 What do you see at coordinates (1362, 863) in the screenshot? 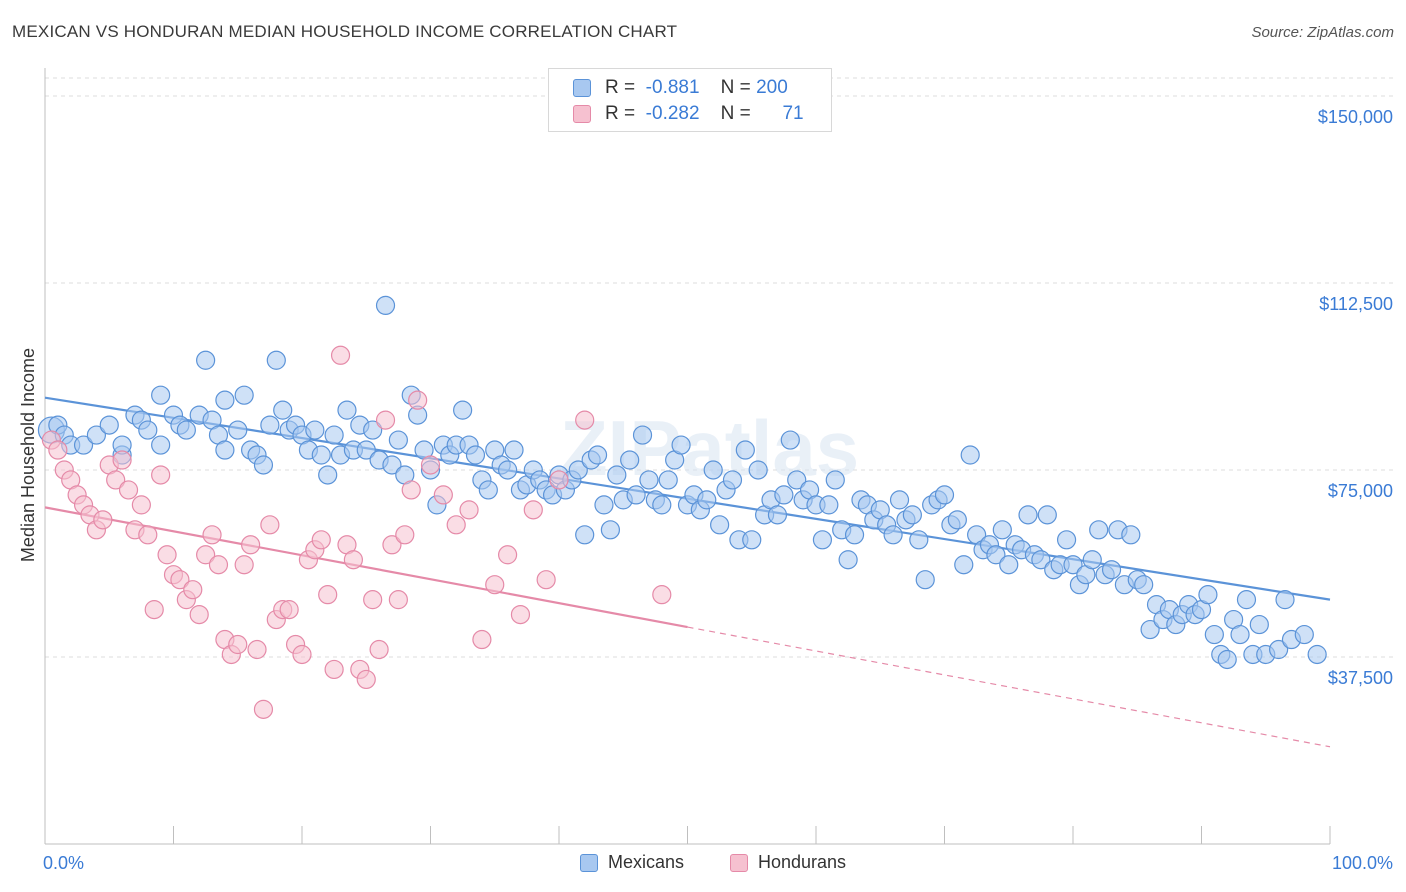
I see `x-tick-label: 100.0%` at bounding box center [1362, 863].